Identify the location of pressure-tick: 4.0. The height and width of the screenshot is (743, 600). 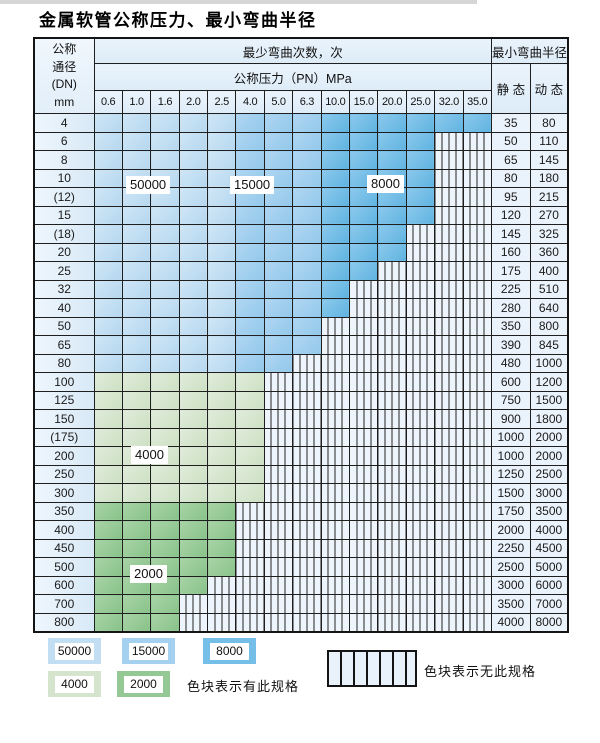
(250, 102).